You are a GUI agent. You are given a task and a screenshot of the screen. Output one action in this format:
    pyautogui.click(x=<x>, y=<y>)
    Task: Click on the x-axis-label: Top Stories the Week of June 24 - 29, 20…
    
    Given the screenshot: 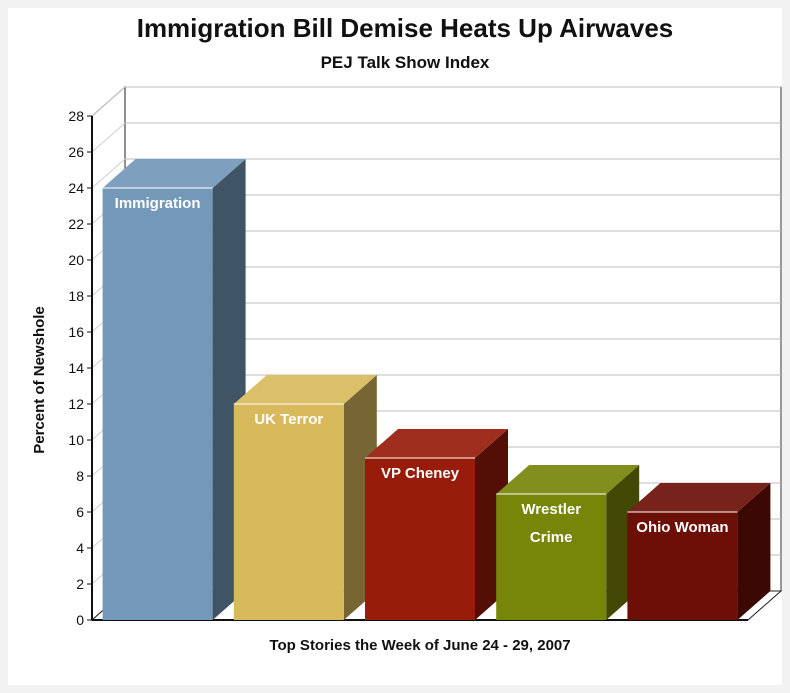 What is the action you would take?
    pyautogui.click(x=419, y=645)
    